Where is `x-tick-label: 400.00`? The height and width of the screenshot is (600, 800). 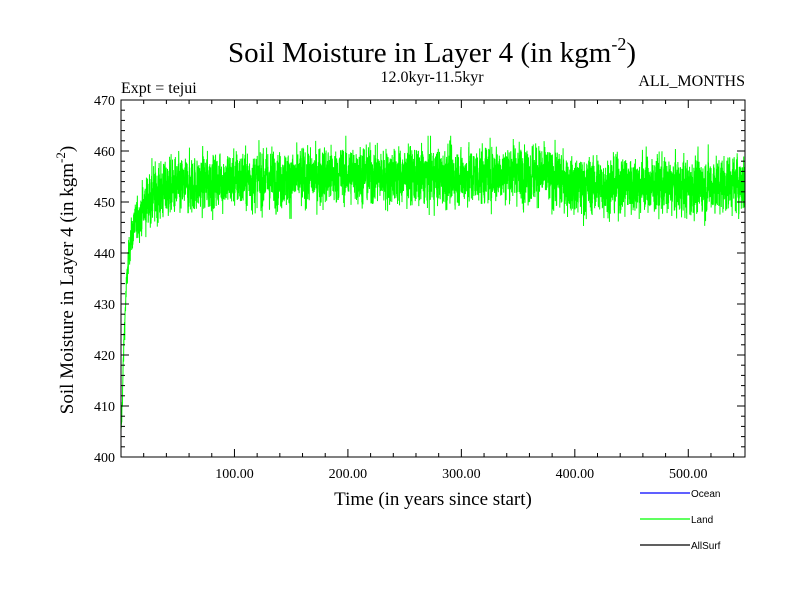 x-tick-label: 400.00 is located at coordinates (575, 474).